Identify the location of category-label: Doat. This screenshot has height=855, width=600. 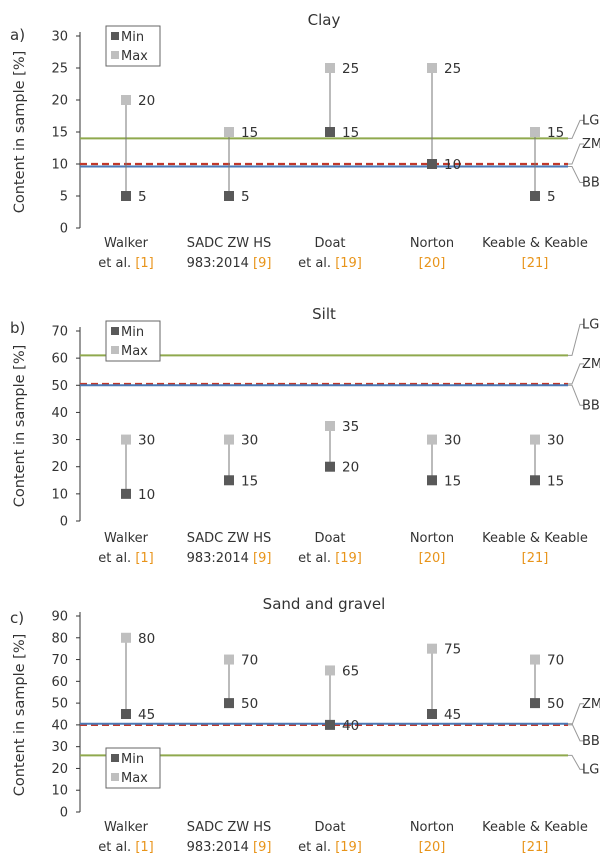
(329, 538).